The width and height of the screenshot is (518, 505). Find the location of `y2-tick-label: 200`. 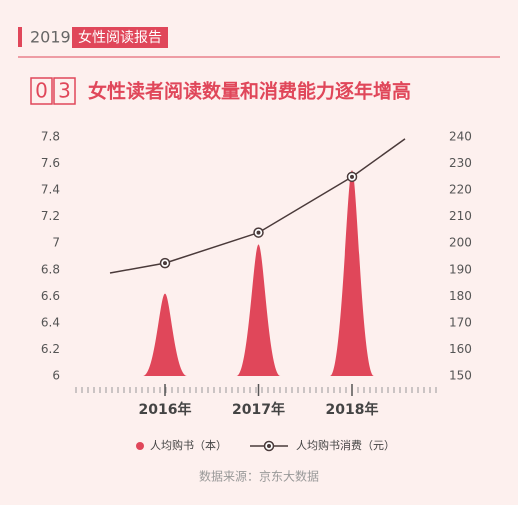

y2-tick-label: 200 is located at coordinates (460, 243).